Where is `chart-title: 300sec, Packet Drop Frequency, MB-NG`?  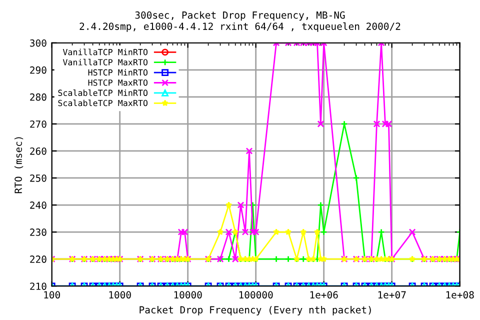 chart-title: 300sec, Packet Drop Frequency, MB-NG is located at coordinates (240, 16).